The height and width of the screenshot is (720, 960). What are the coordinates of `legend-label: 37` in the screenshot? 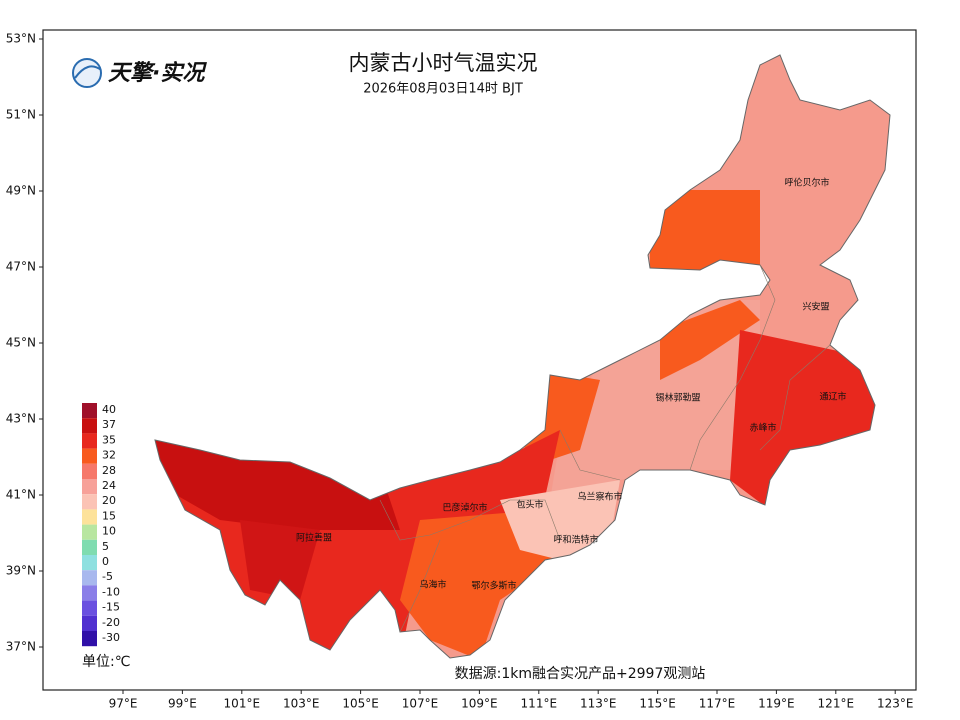 It's located at (109, 424).